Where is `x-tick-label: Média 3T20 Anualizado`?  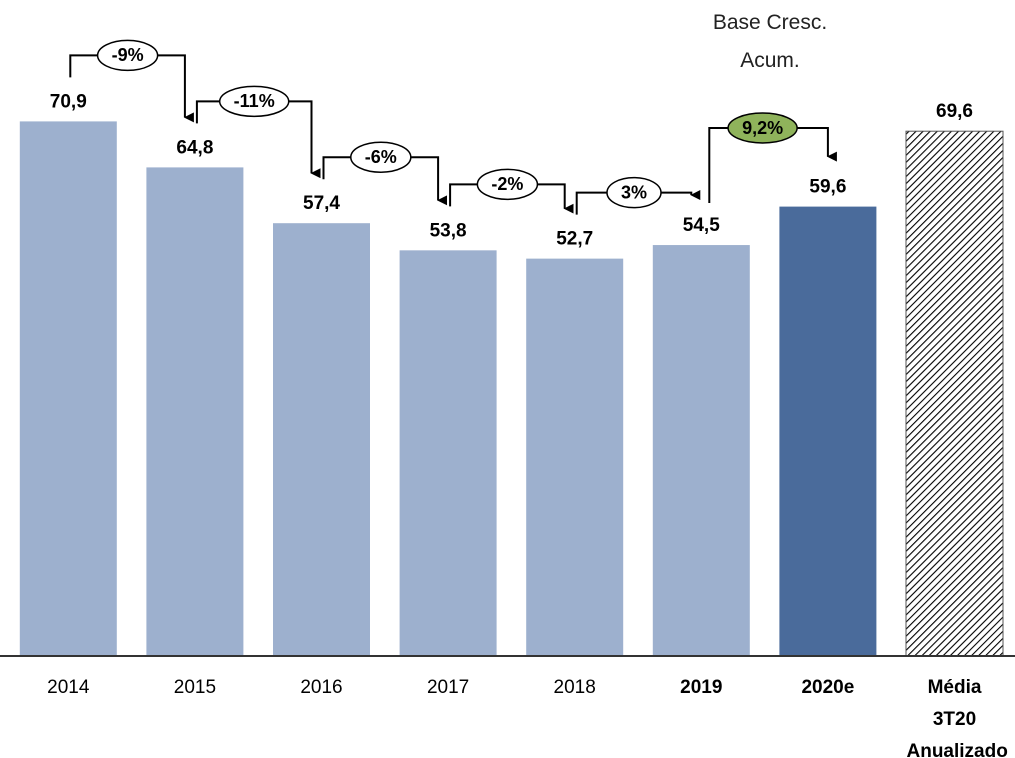
x-tick-label: Média 3T20 Anualizado is located at coordinates (957, 717).